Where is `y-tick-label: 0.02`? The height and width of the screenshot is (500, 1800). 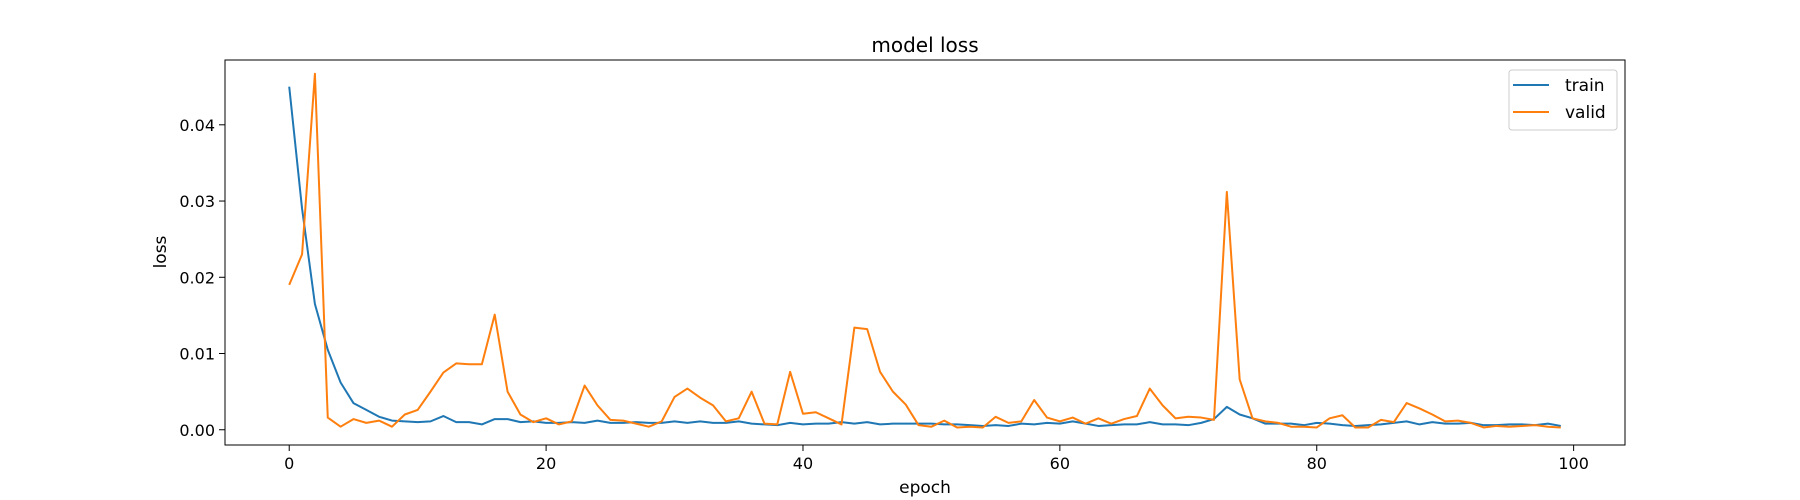
y-tick-label: 0.02 is located at coordinates (197, 277).